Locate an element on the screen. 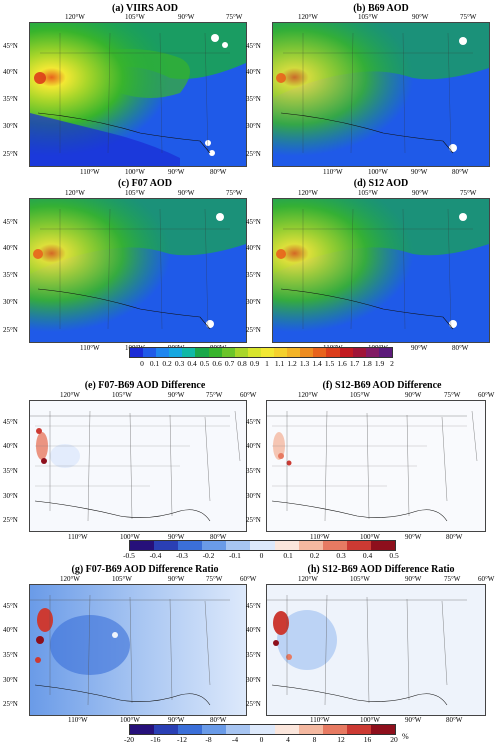  aod-map-b69 is located at coordinates (381, 94).